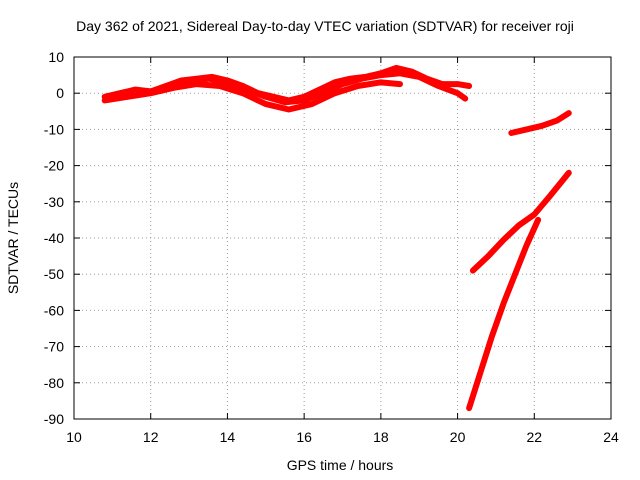 The image size is (640, 480). Describe the element at coordinates (228, 437) in the screenshot. I see `x-tick-label: 14` at that location.